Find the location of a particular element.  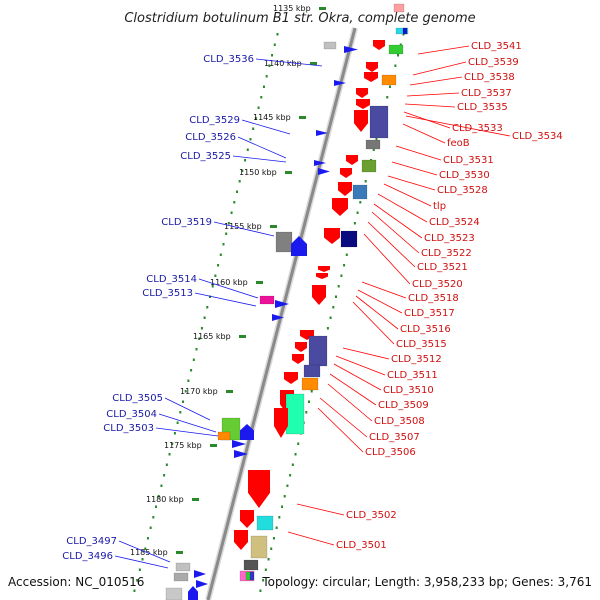

forward-gene-label: tlp is located at coordinates (439, 206).